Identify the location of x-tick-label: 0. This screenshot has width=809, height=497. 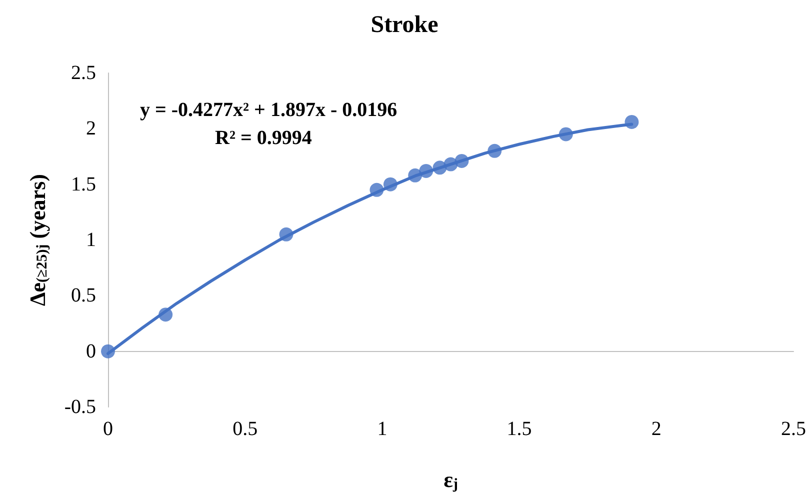
(108, 429).